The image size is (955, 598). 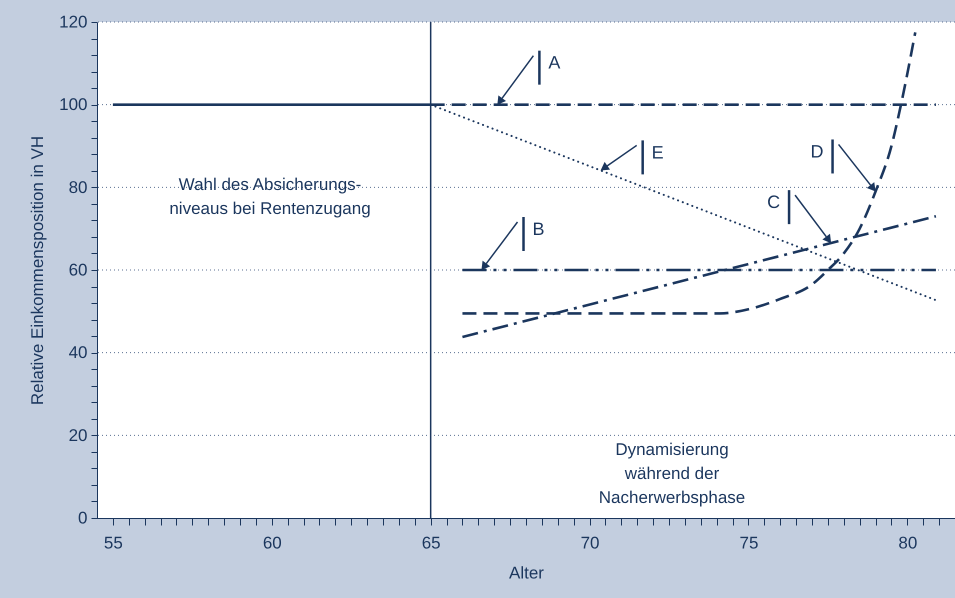 I want to click on x-tick-label: 70, so click(x=590, y=543).